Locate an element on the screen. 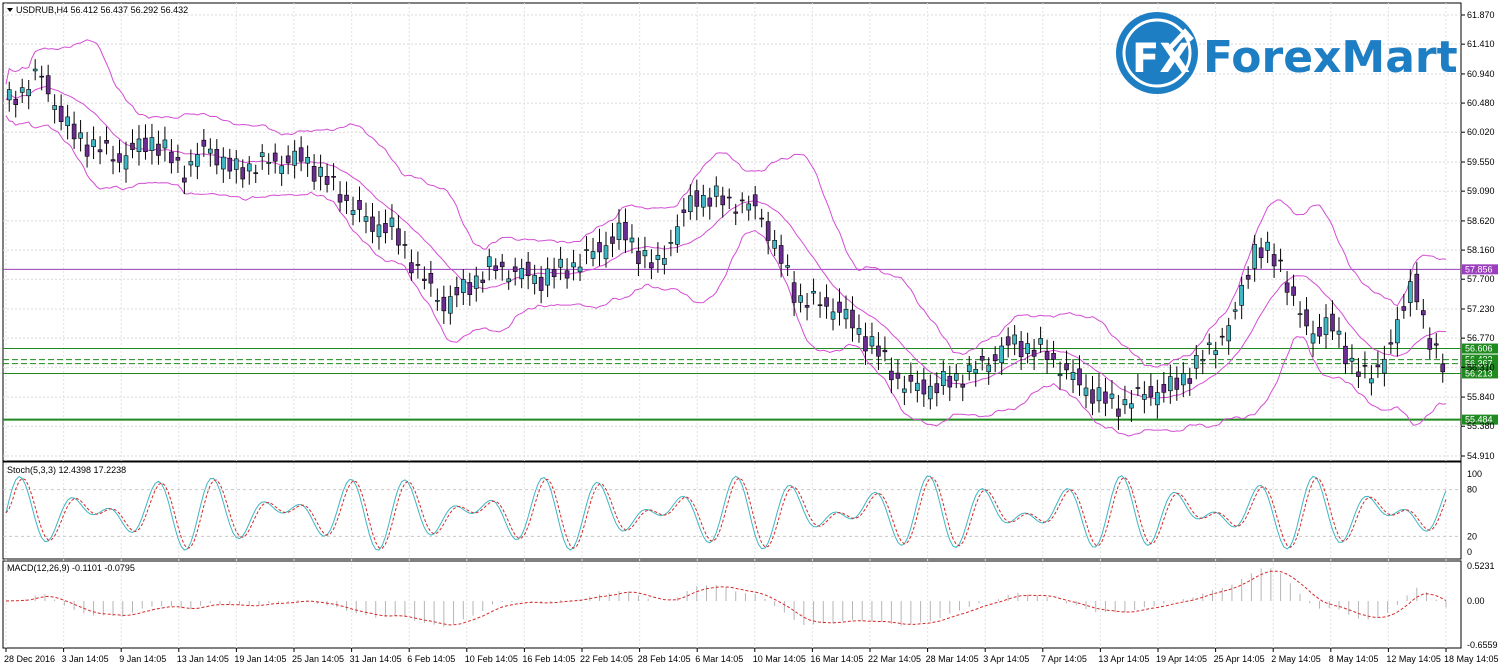 The width and height of the screenshot is (1500, 669). price-tick-label: 58.620 is located at coordinates (1481, 221).